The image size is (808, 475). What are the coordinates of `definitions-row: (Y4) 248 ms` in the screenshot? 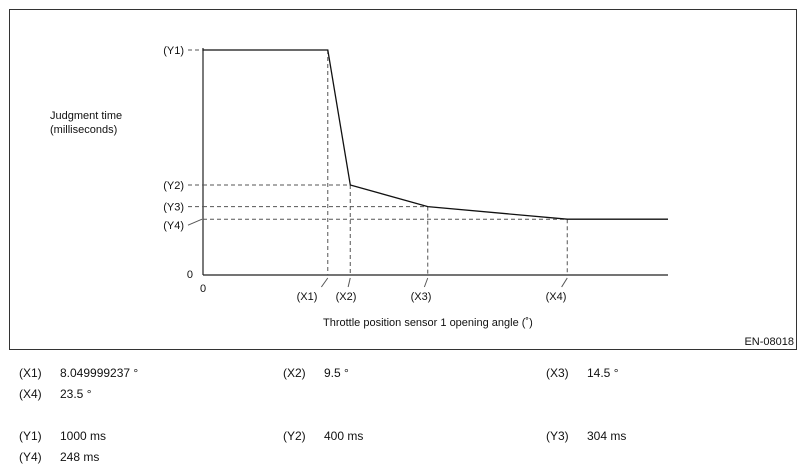 It's located at (404, 458).